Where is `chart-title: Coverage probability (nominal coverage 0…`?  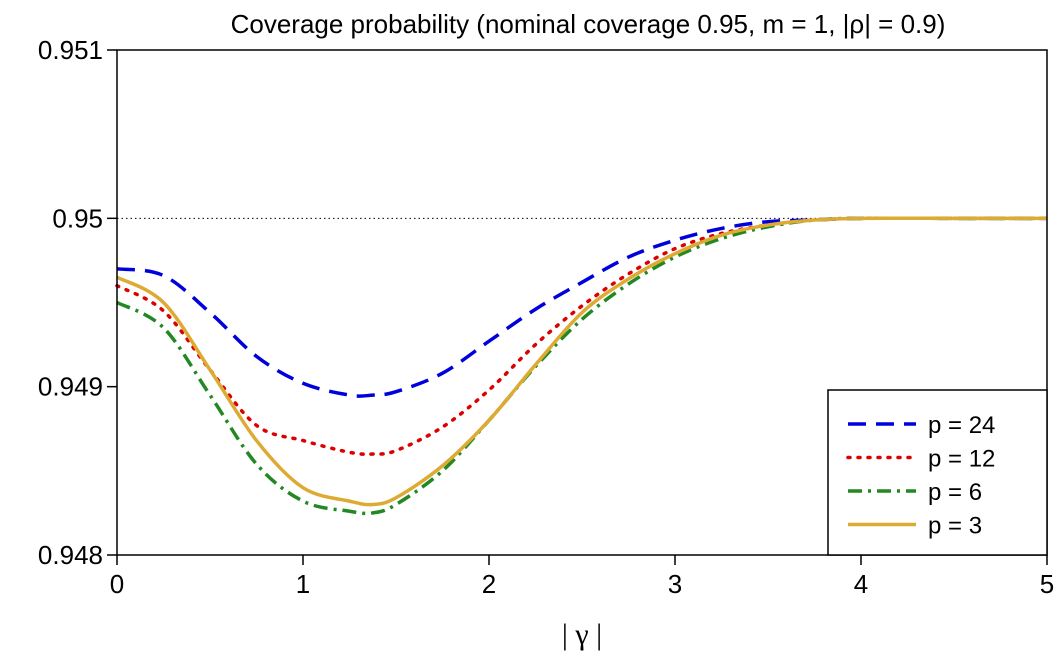 chart-title: Coverage probability (nominal coverage 0… is located at coordinates (588, 24).